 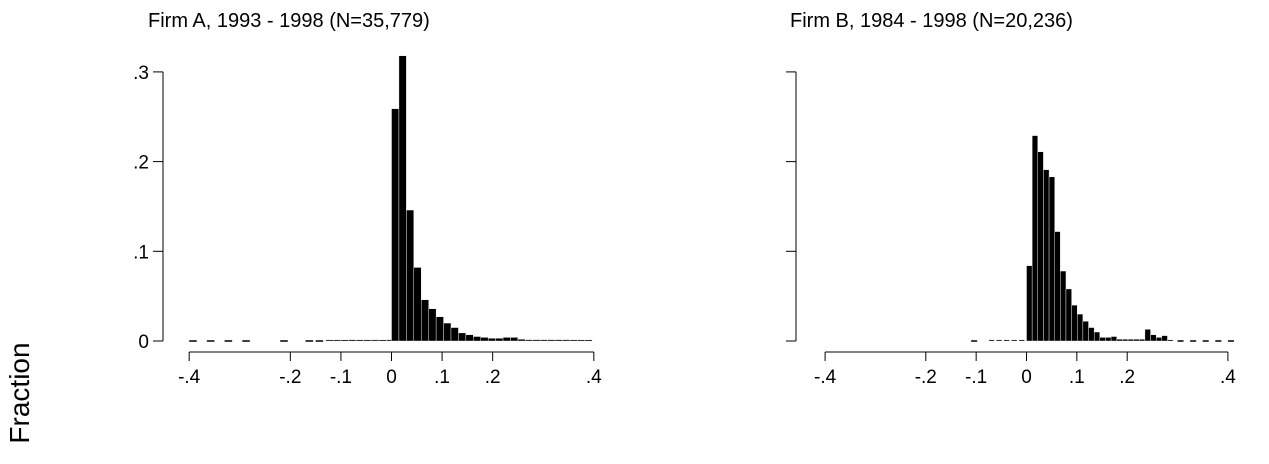 What do you see at coordinates (290, 377) in the screenshot?
I see `x-tick-label-firm-a: -.2` at bounding box center [290, 377].